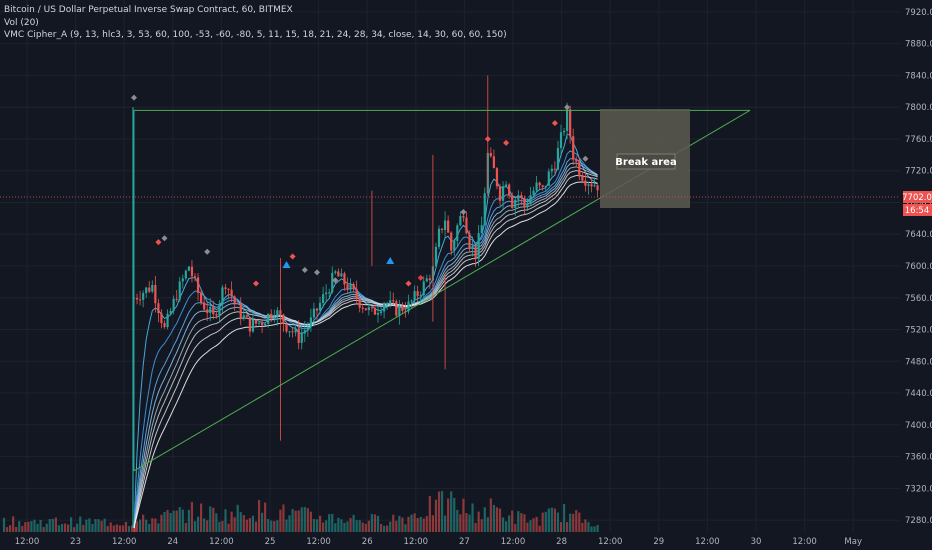 Image resolution: width=932 pixels, height=550 pixels. What do you see at coordinates (172, 542) in the screenshot?
I see `x-tick-label: 24` at bounding box center [172, 542].